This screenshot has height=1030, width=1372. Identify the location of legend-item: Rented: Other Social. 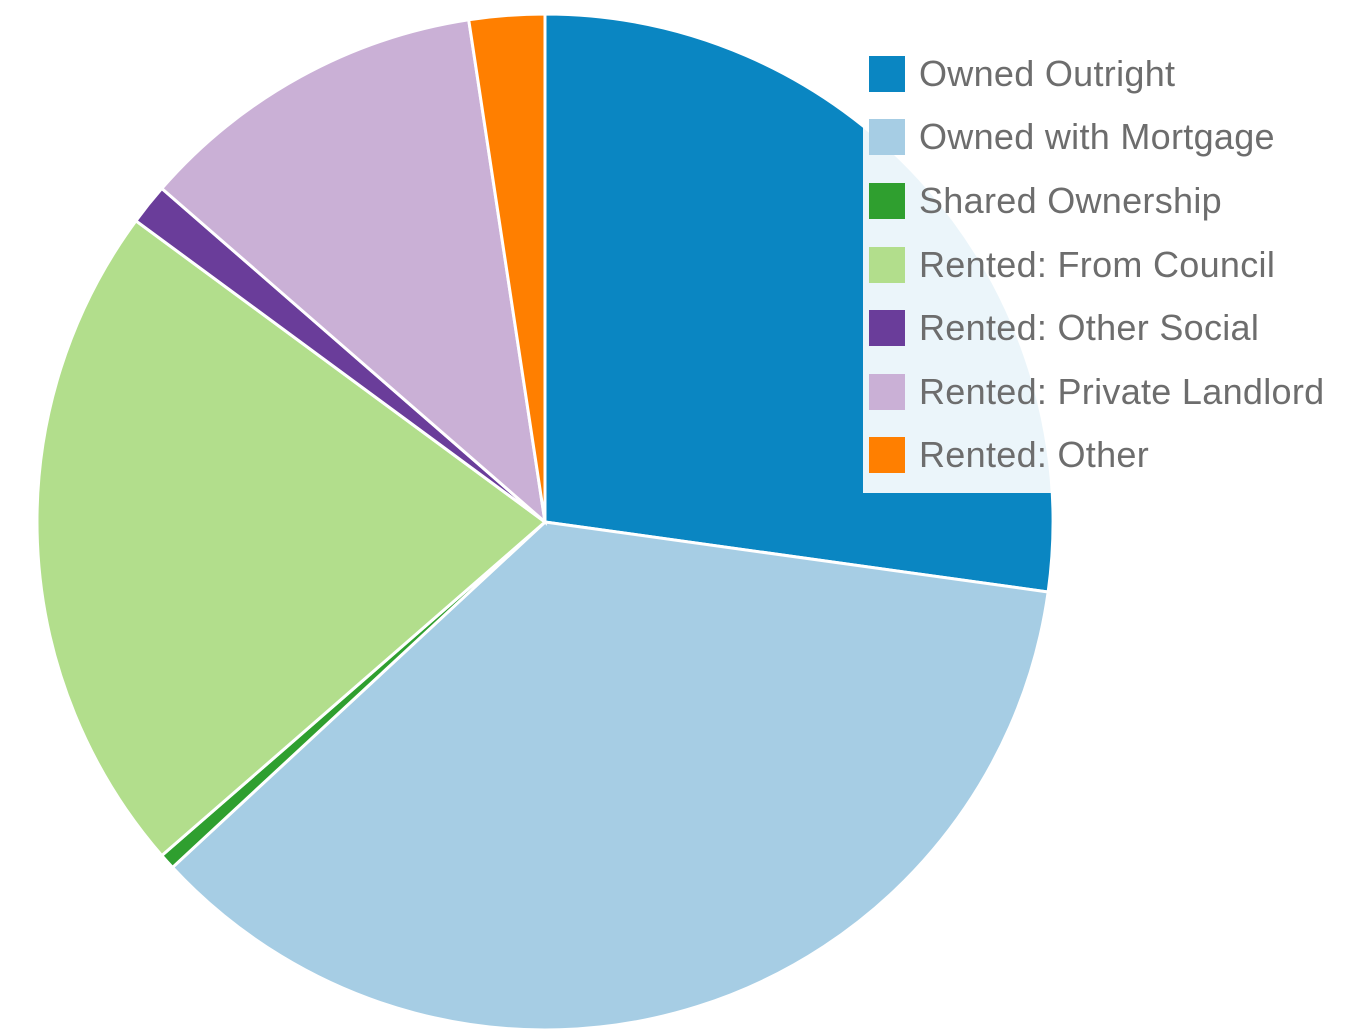
(1113, 328).